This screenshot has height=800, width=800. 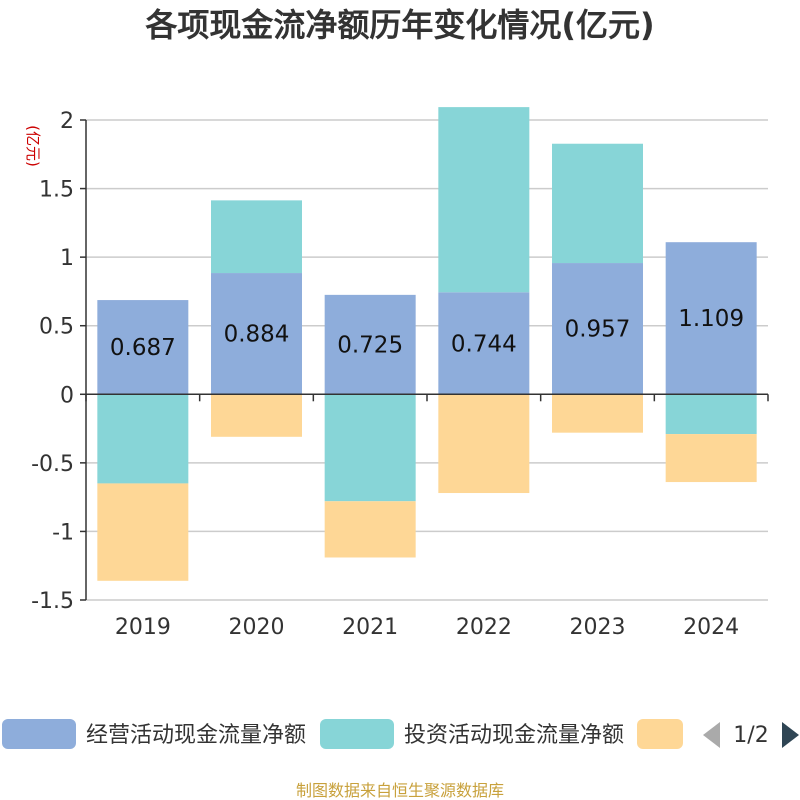 I want to click on legend-next-page-icon, so click(x=790, y=735).